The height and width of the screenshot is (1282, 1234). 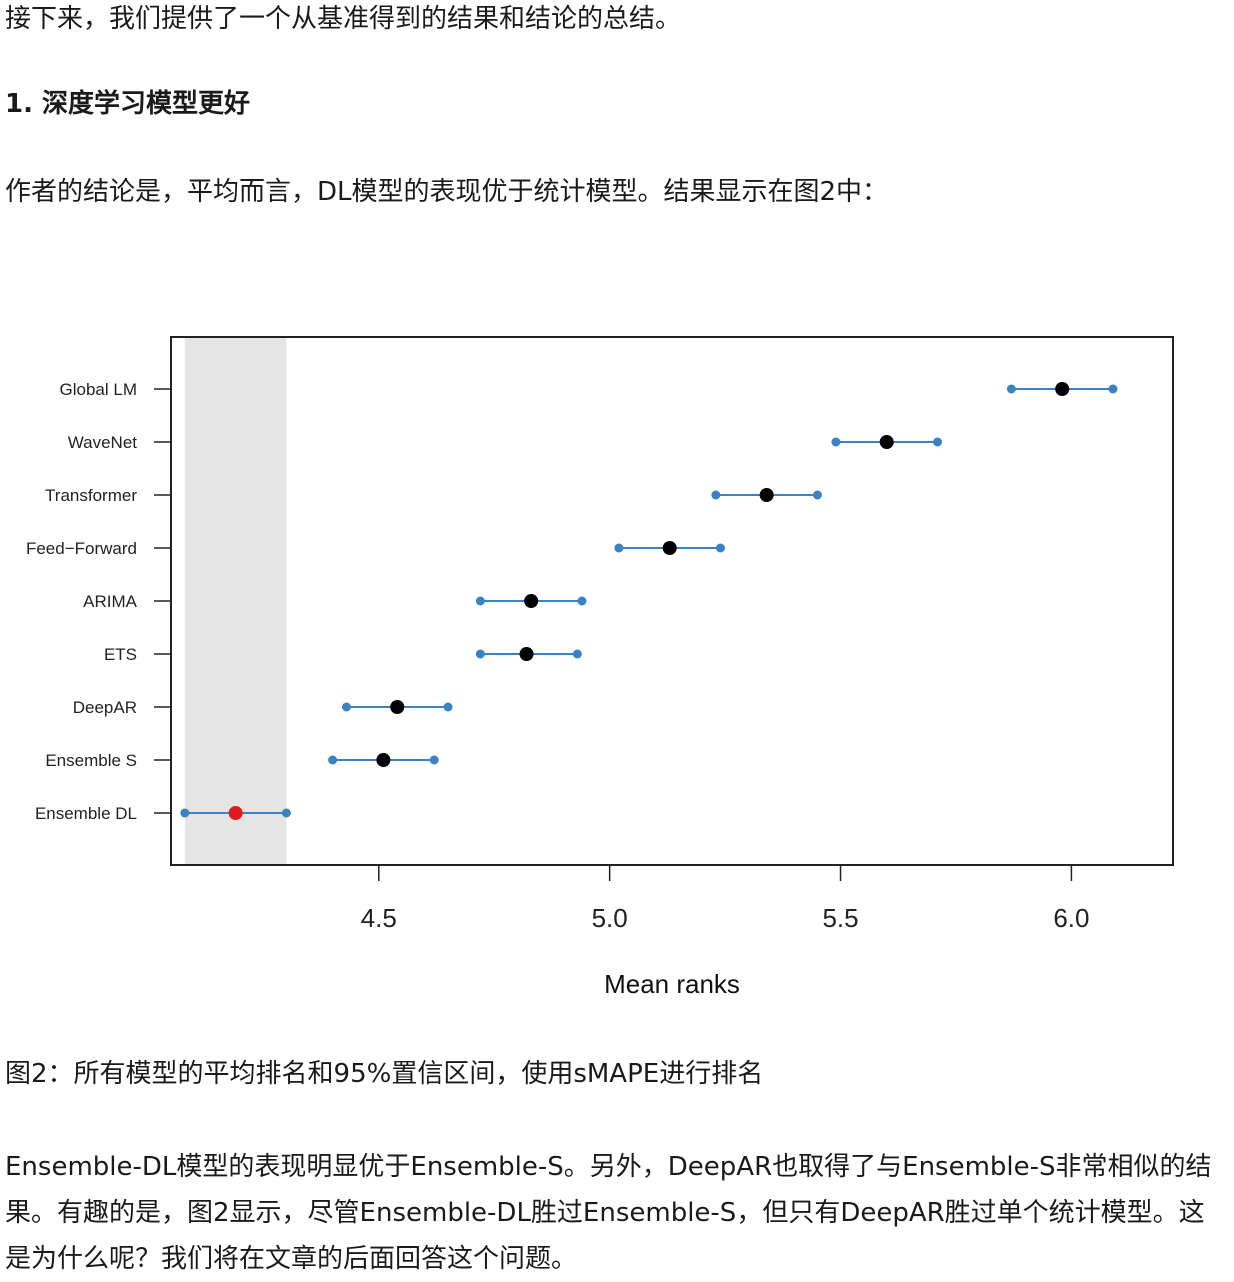 I want to click on y-tick-label: Ensemble S, so click(x=91, y=760).